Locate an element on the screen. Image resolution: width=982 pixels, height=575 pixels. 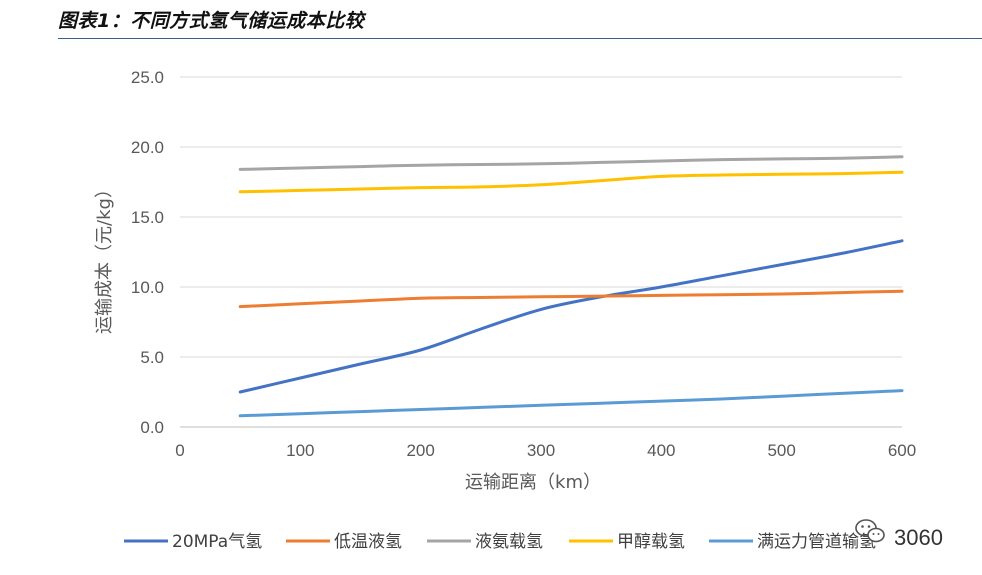
series-2-line is located at coordinates (571, 299).